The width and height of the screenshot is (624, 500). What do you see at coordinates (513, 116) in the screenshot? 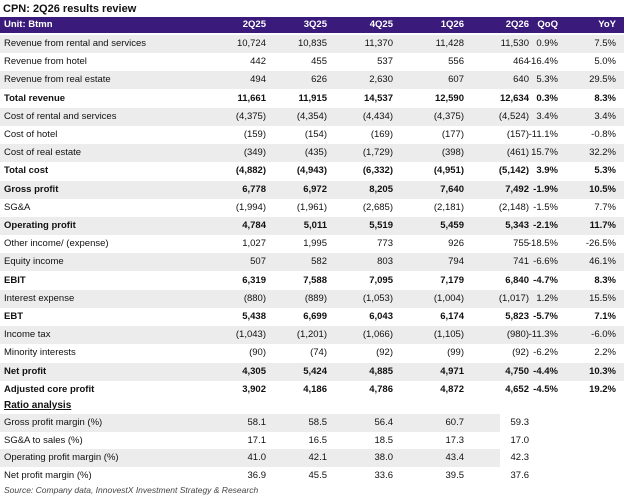
I see `table-cell: (4,524)` at bounding box center [513, 116].